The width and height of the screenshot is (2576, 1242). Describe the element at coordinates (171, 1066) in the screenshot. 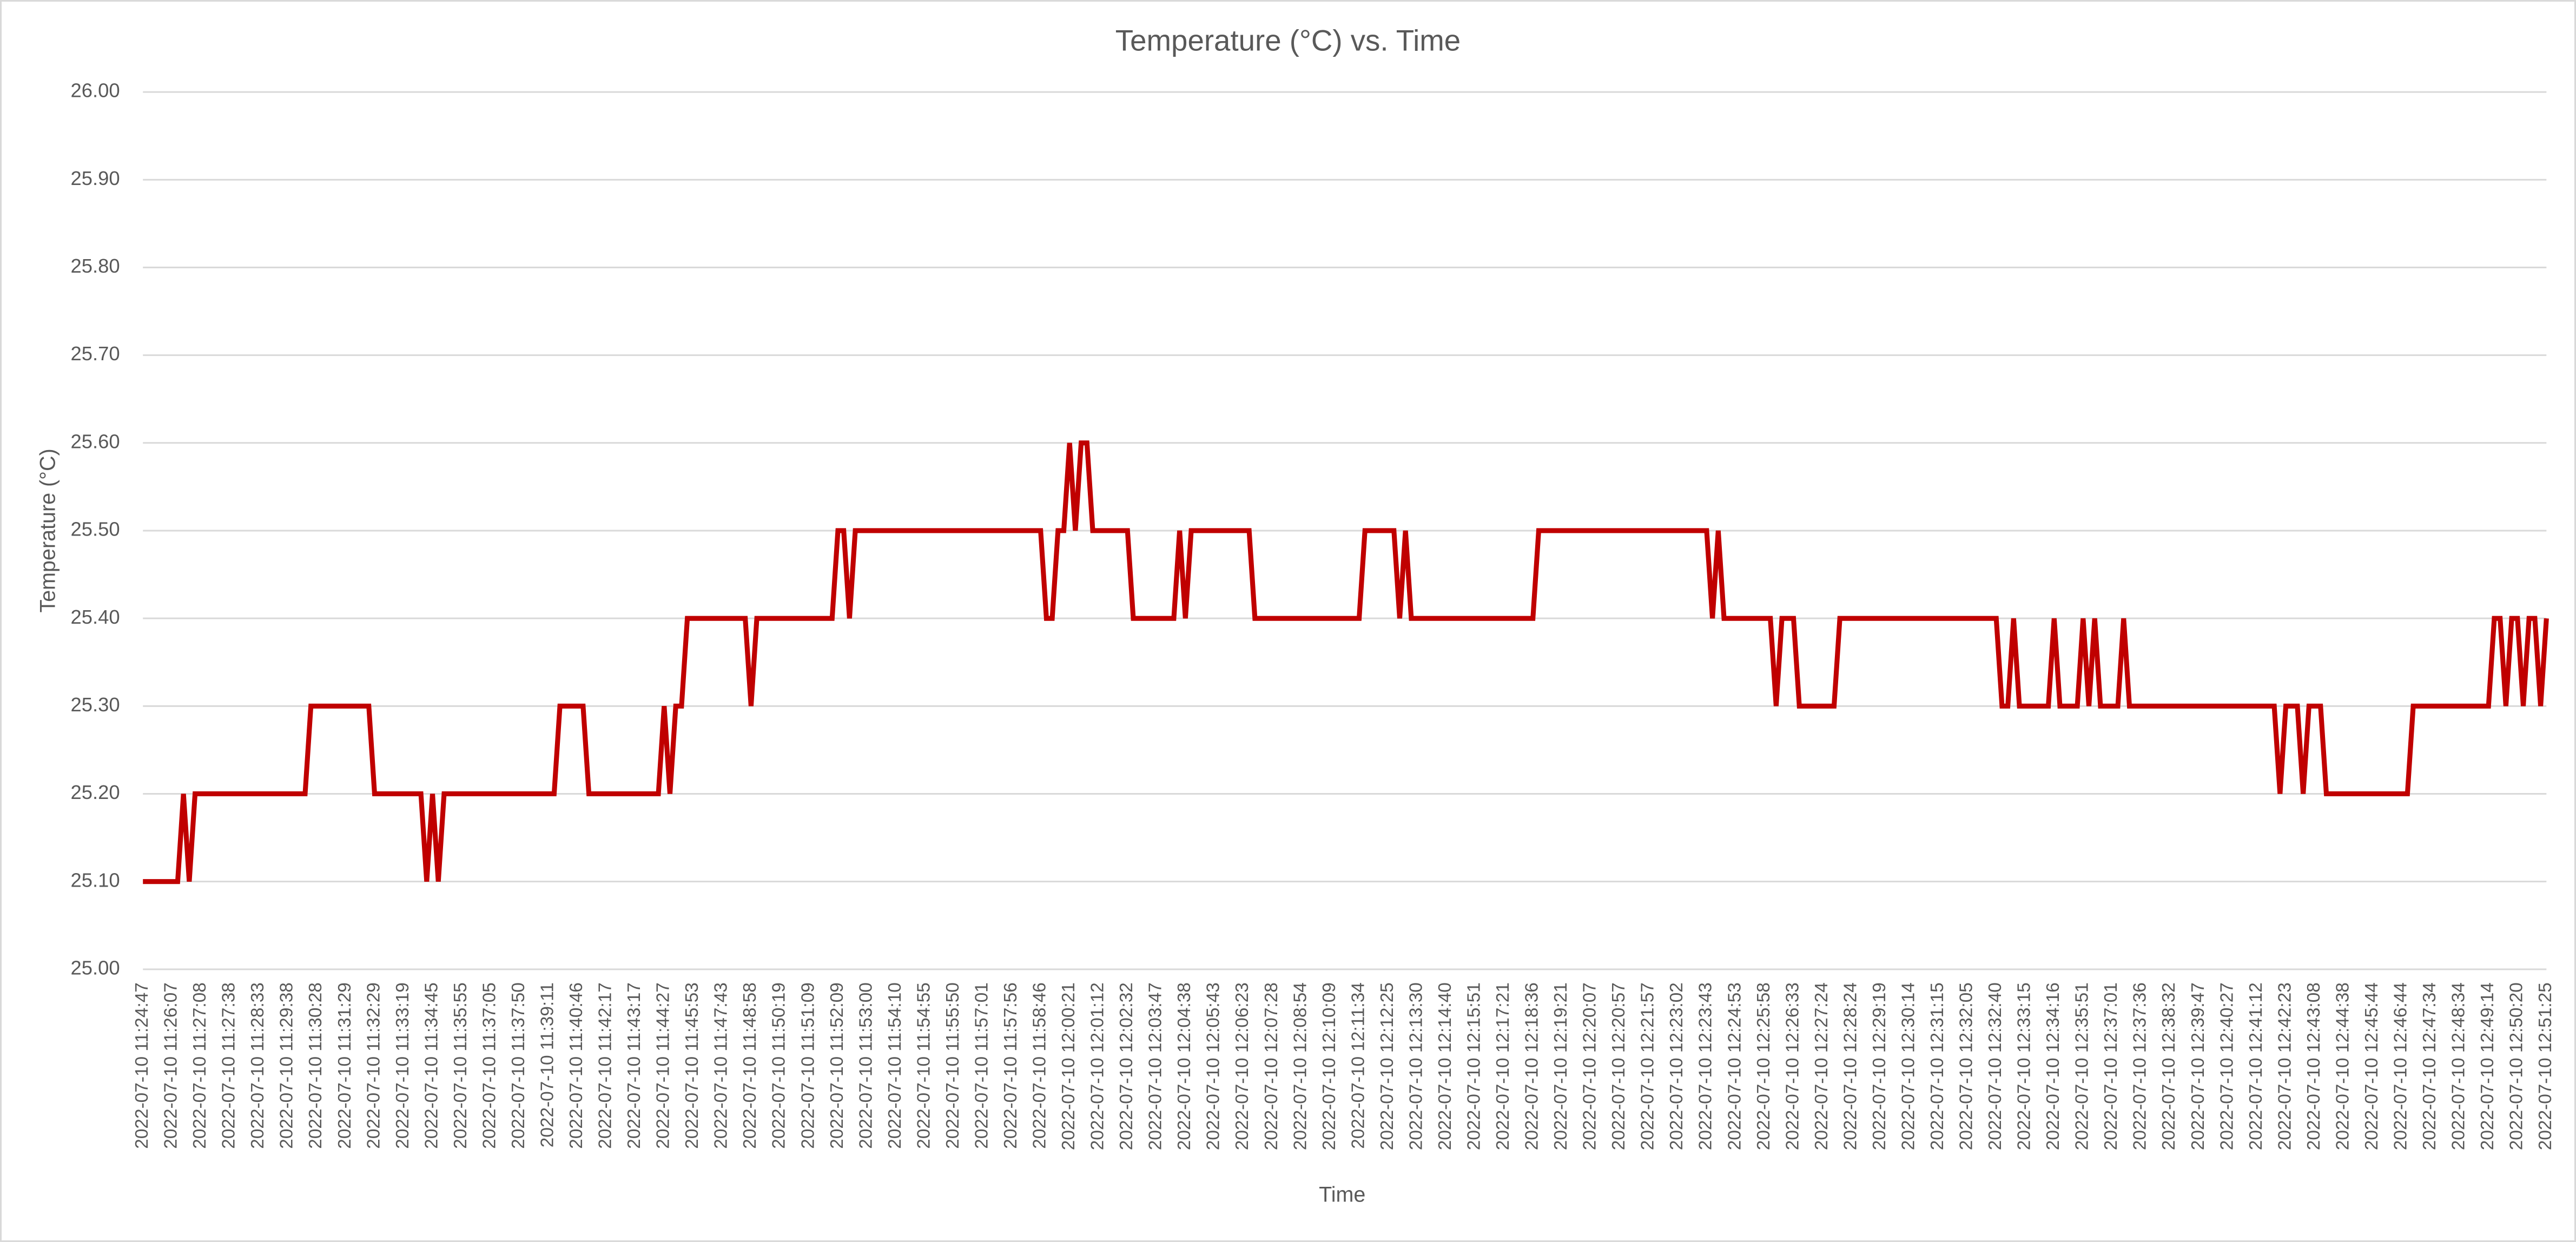

I see `x-tick-label: 2022-07-10 11:26:07` at that location.